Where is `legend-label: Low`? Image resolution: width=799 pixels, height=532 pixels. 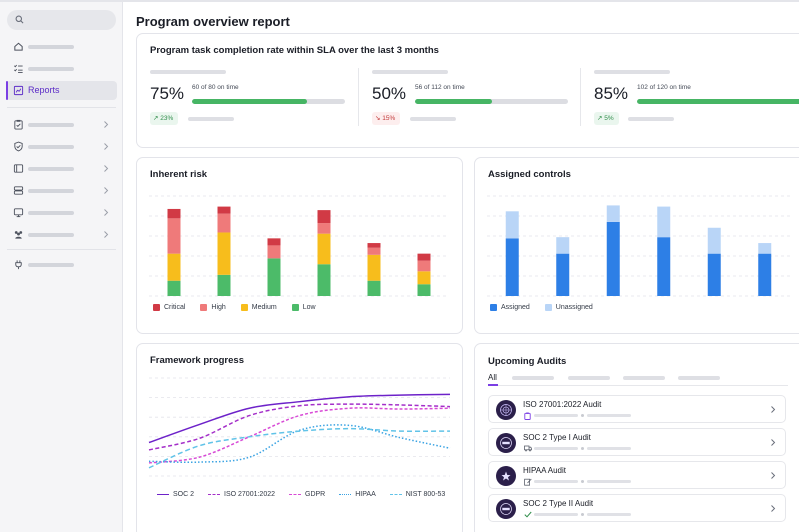
legend-label: Low is located at coordinates (309, 307).